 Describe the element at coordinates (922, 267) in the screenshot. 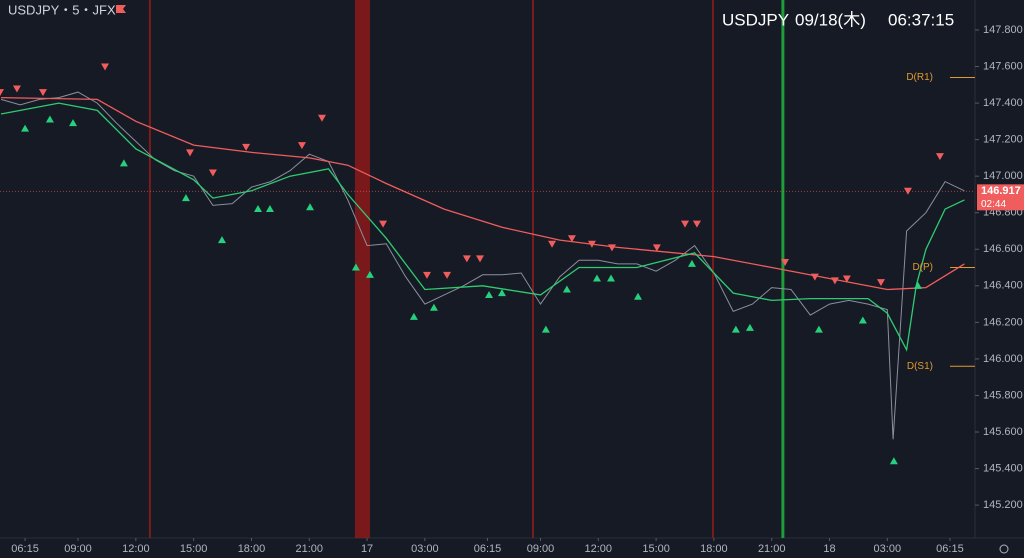

I see `pivot-label: D(P)` at that location.